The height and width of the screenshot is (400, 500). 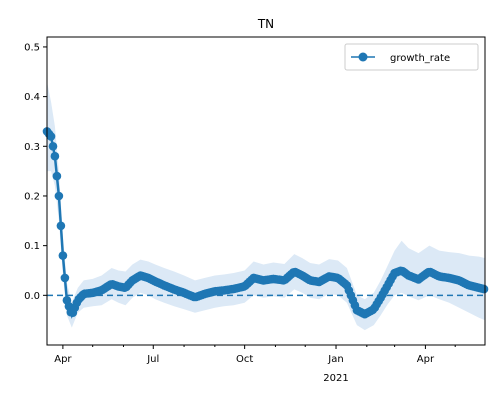 I want to click on legend-box, so click(x=411, y=57).